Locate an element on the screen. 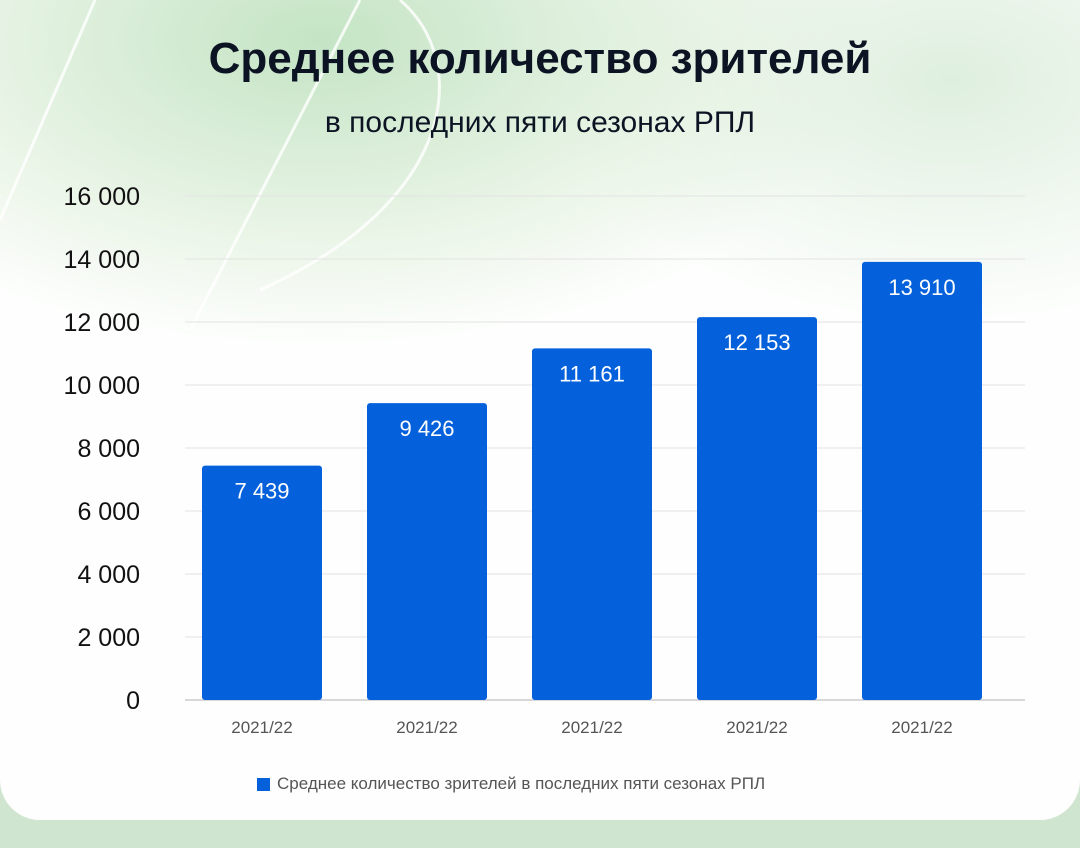 Image resolution: width=1080 pixels, height=848 pixels. chart-subtitle: в последних пяти сезонах РПЛ is located at coordinates (540, 122).